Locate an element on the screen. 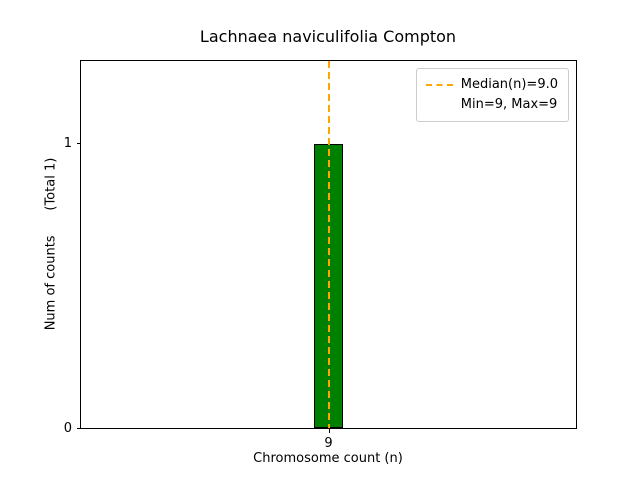  y-tick: 0 is located at coordinates (51, 428).